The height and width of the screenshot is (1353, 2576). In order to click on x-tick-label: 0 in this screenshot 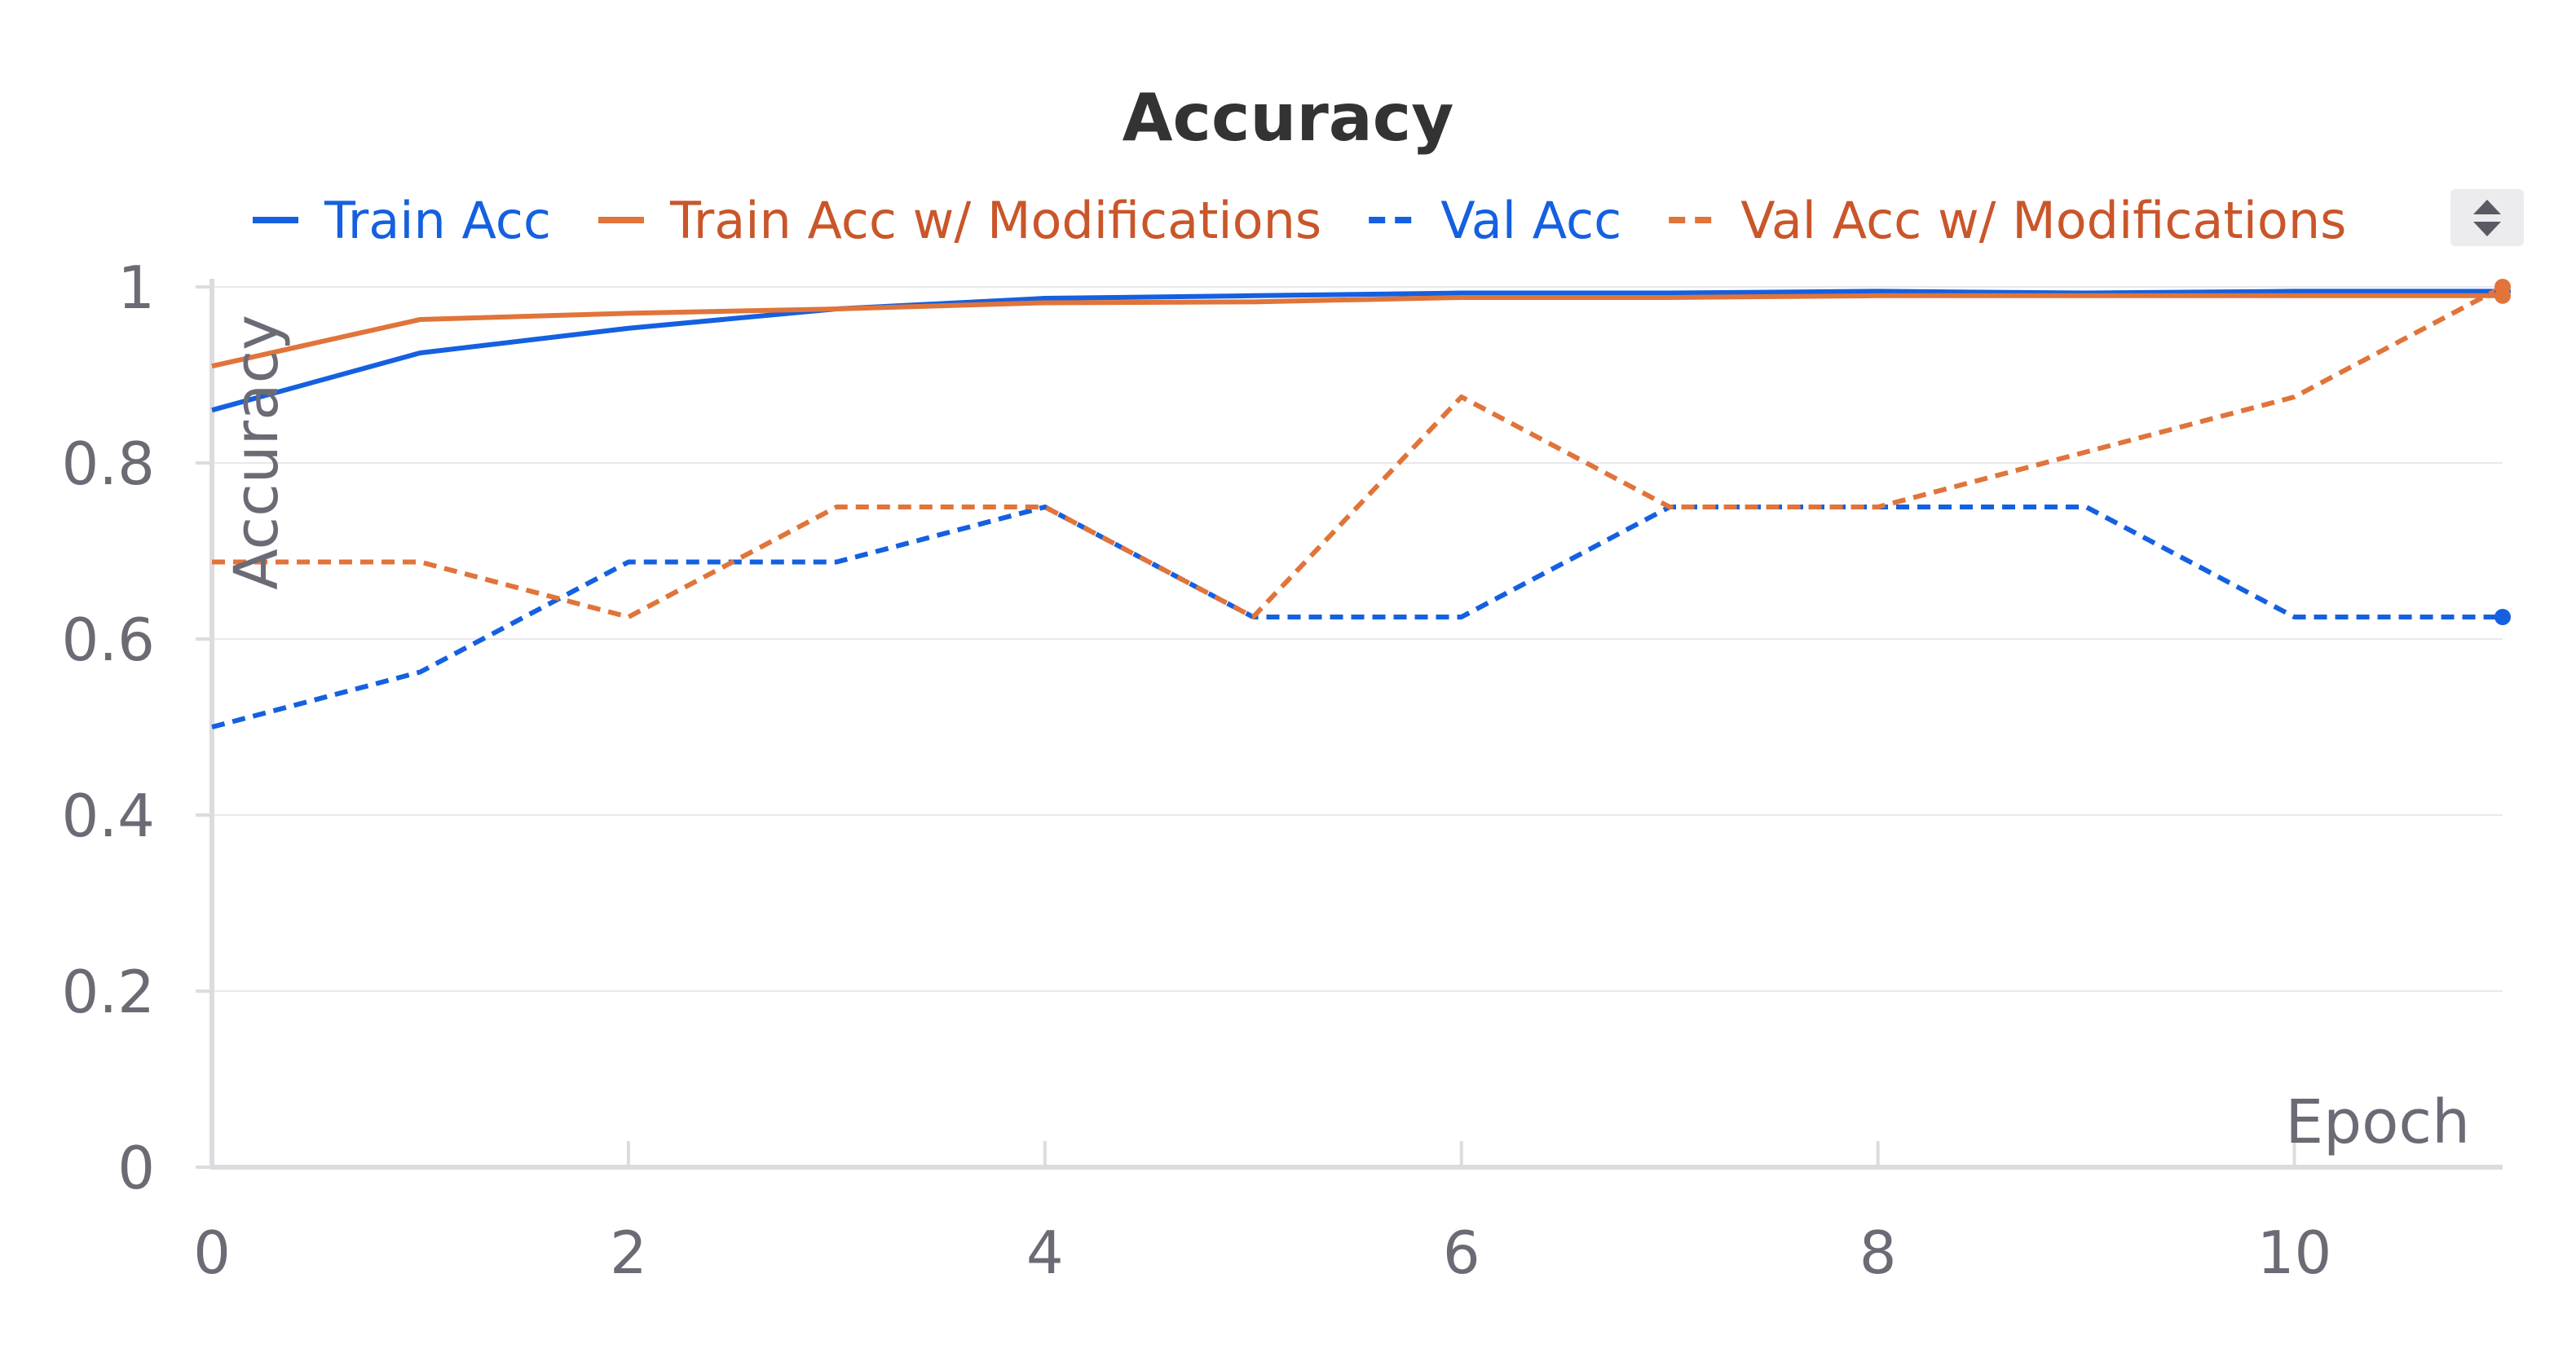, I will do `click(212, 1253)`.